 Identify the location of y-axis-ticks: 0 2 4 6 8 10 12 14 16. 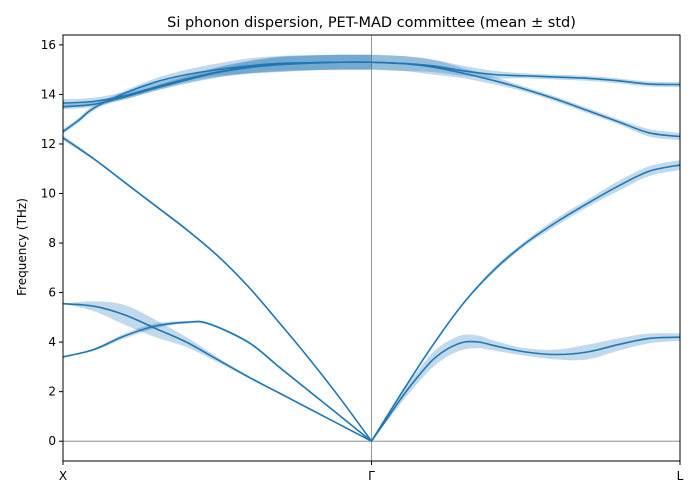
(52, 243).